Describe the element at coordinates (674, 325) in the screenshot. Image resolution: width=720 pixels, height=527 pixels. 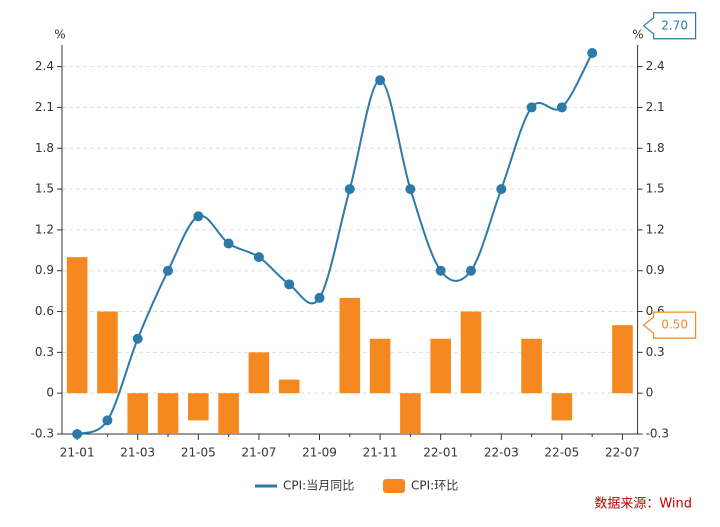
I see `annotation-text: 0.50` at that location.